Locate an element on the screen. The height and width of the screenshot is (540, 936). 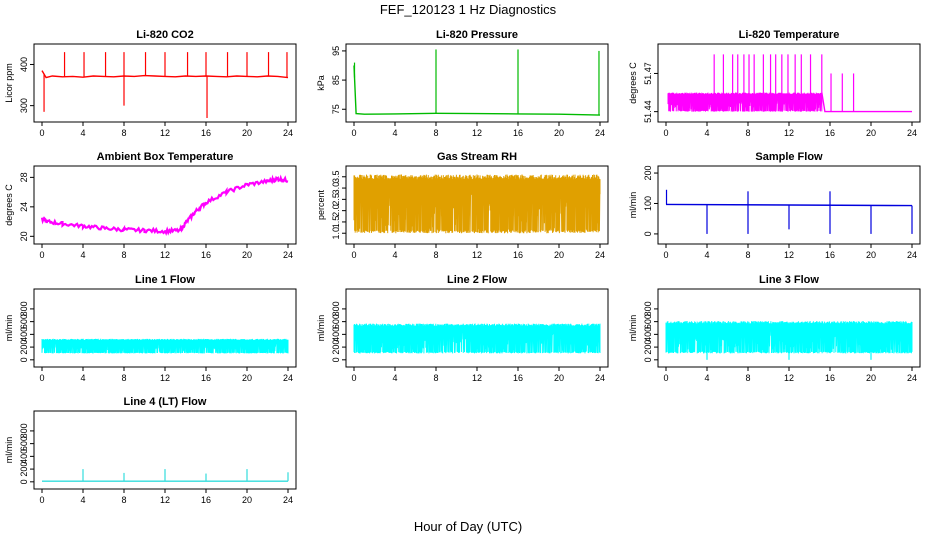
panel-title: Ambient Box Temperature is located at coordinates (165, 157).